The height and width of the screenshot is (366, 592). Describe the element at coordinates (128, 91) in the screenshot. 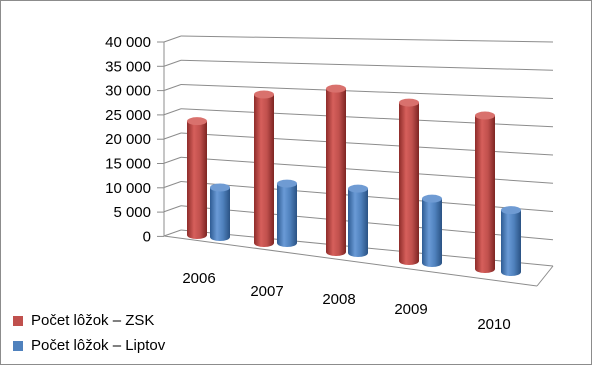

I see `y-tick-label: 30 000` at that location.